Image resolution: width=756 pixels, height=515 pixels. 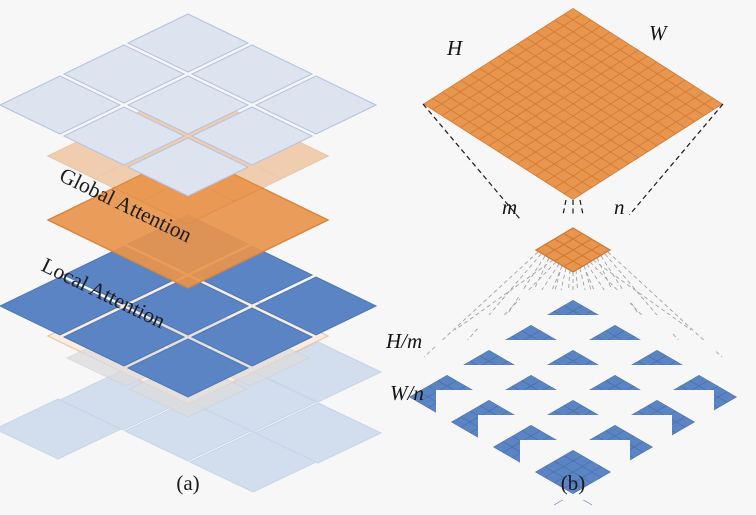 What do you see at coordinates (619, 207) in the screenshot?
I see `label-n: n` at bounding box center [619, 207].